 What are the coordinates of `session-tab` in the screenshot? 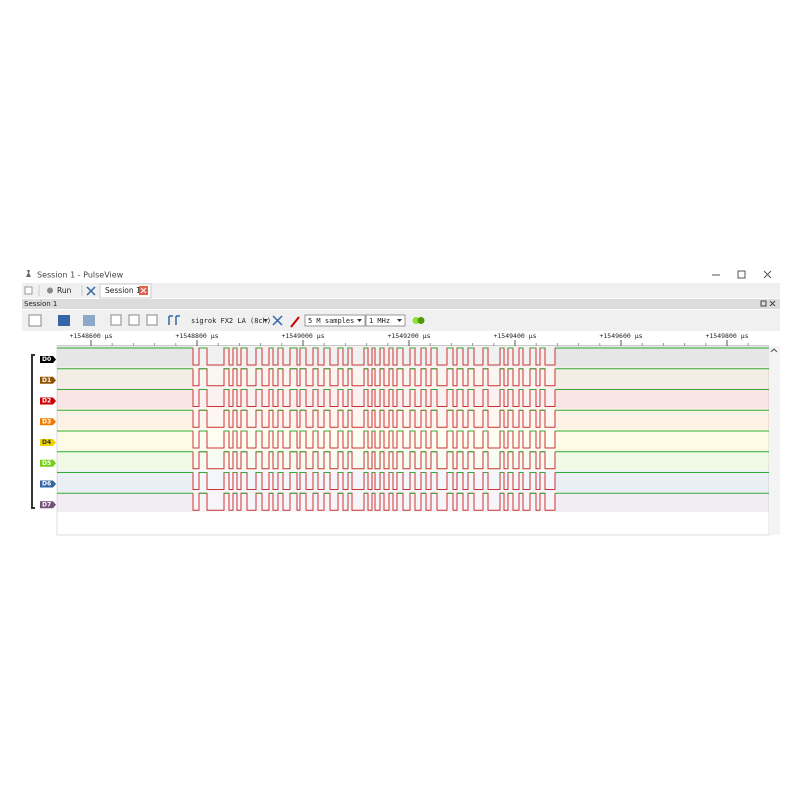 It's located at (125, 291).